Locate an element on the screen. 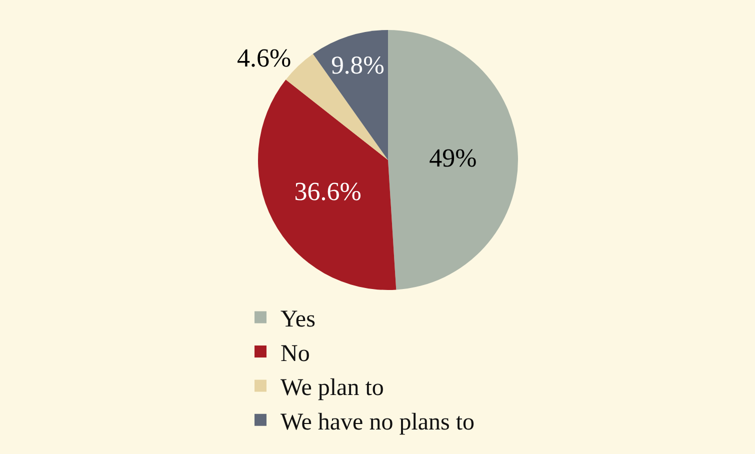 This screenshot has width=755, height=454. data-label: 49% is located at coordinates (453, 157).